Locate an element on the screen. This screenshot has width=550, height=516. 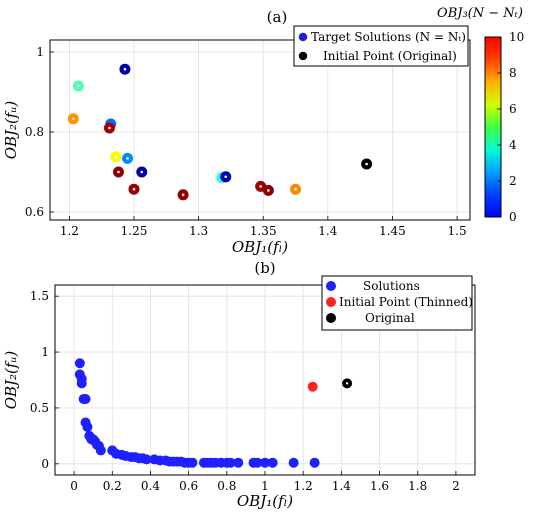
b-y-tick-label: 0.5 is located at coordinates (39, 408).